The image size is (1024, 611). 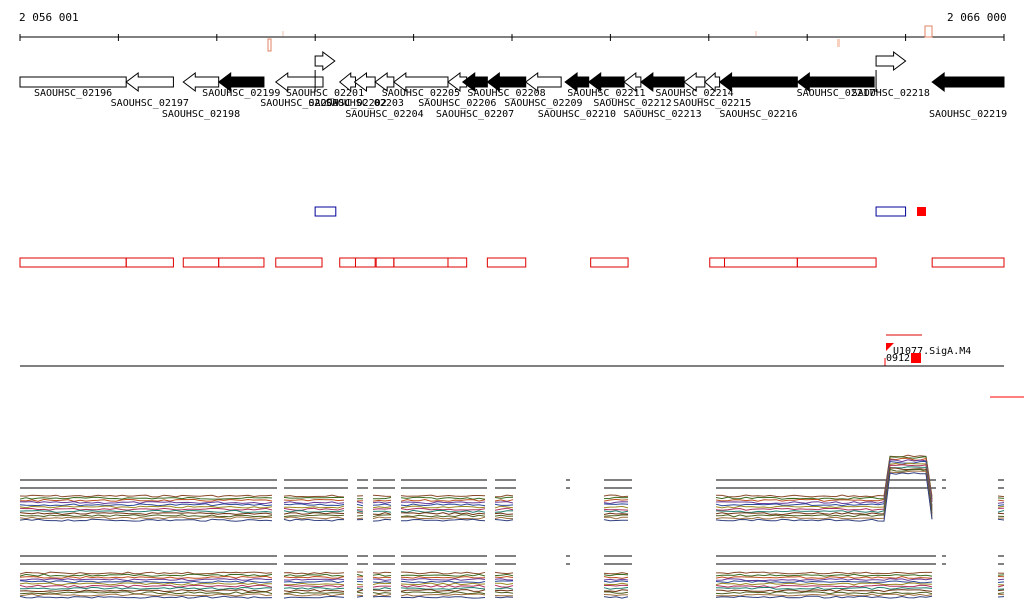 I want to click on gene-label: SAOUHSC_02214, so click(x=694, y=93).